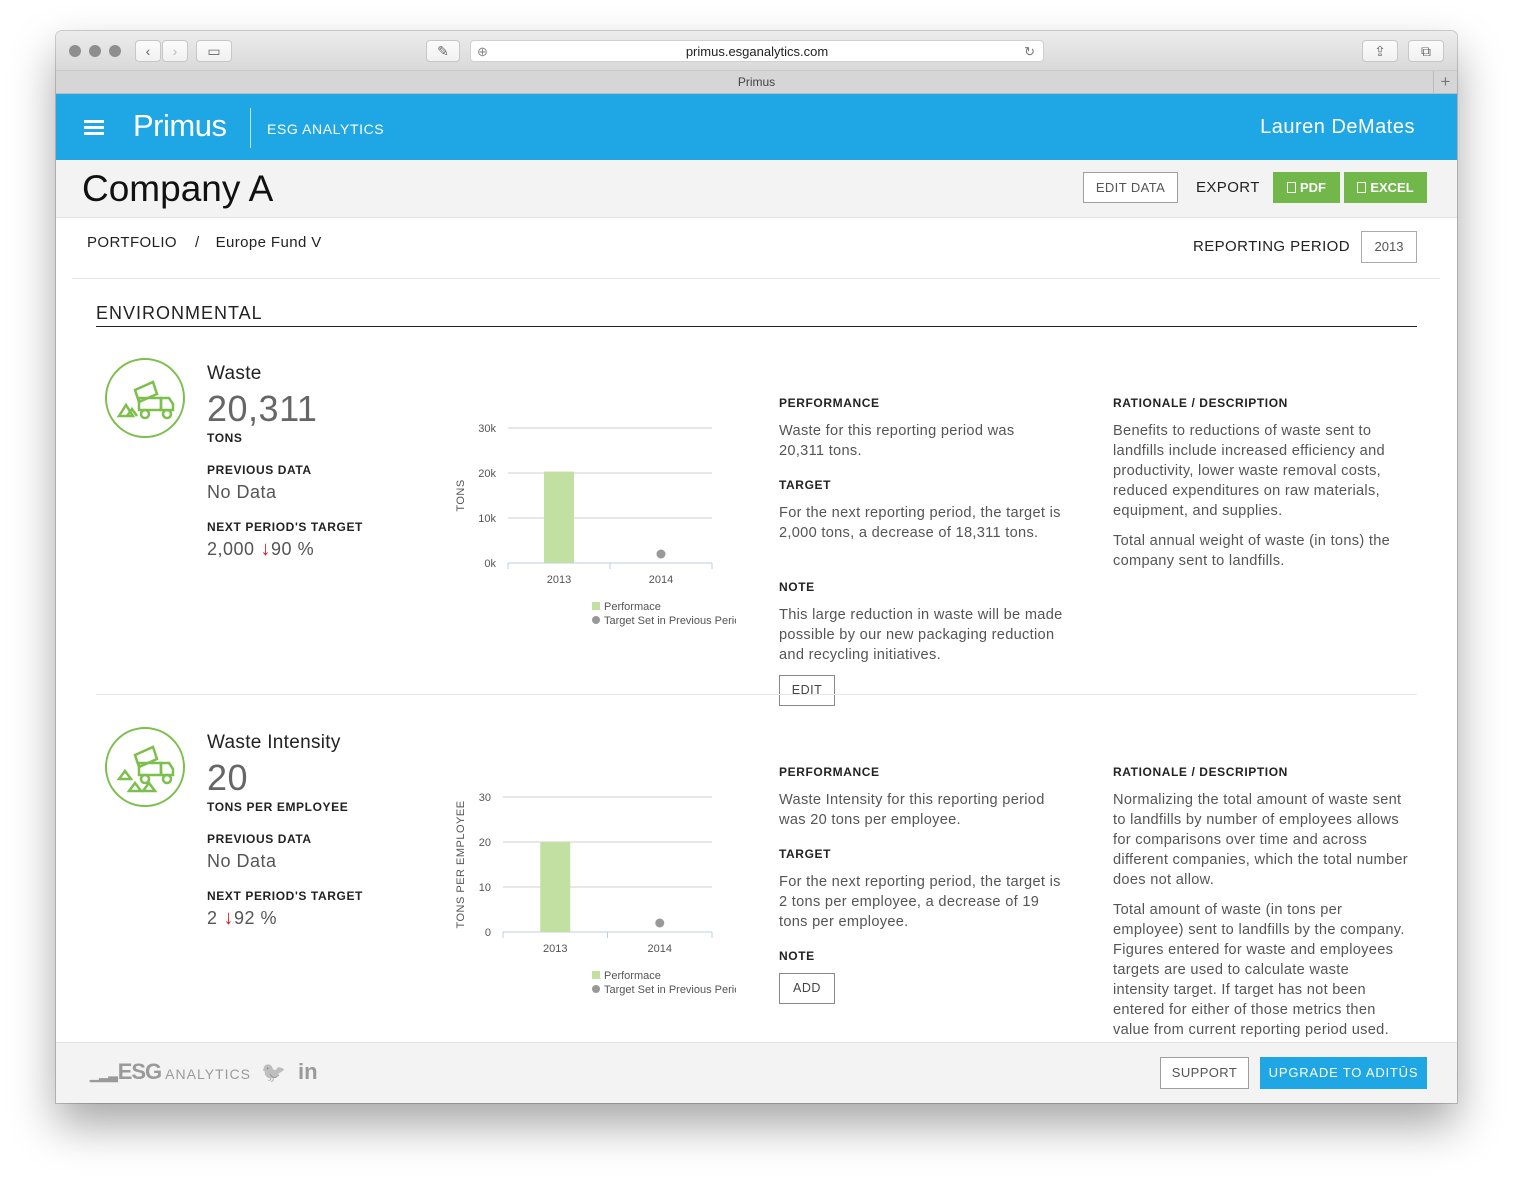 The width and height of the screenshot is (1513, 1183). I want to click on upgrade-button: UPGRADE TO ADITŪS, so click(1343, 1073).